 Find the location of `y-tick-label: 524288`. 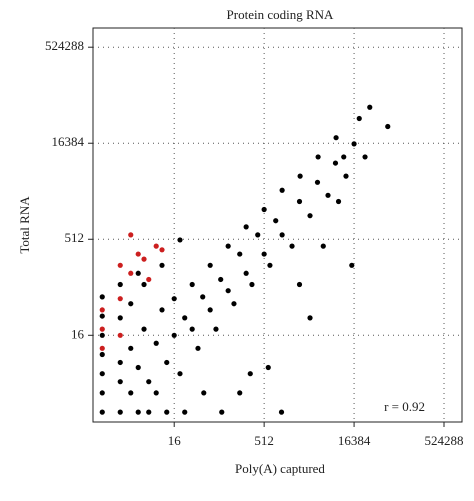

y-tick-label: 524288 is located at coordinates (64, 45).